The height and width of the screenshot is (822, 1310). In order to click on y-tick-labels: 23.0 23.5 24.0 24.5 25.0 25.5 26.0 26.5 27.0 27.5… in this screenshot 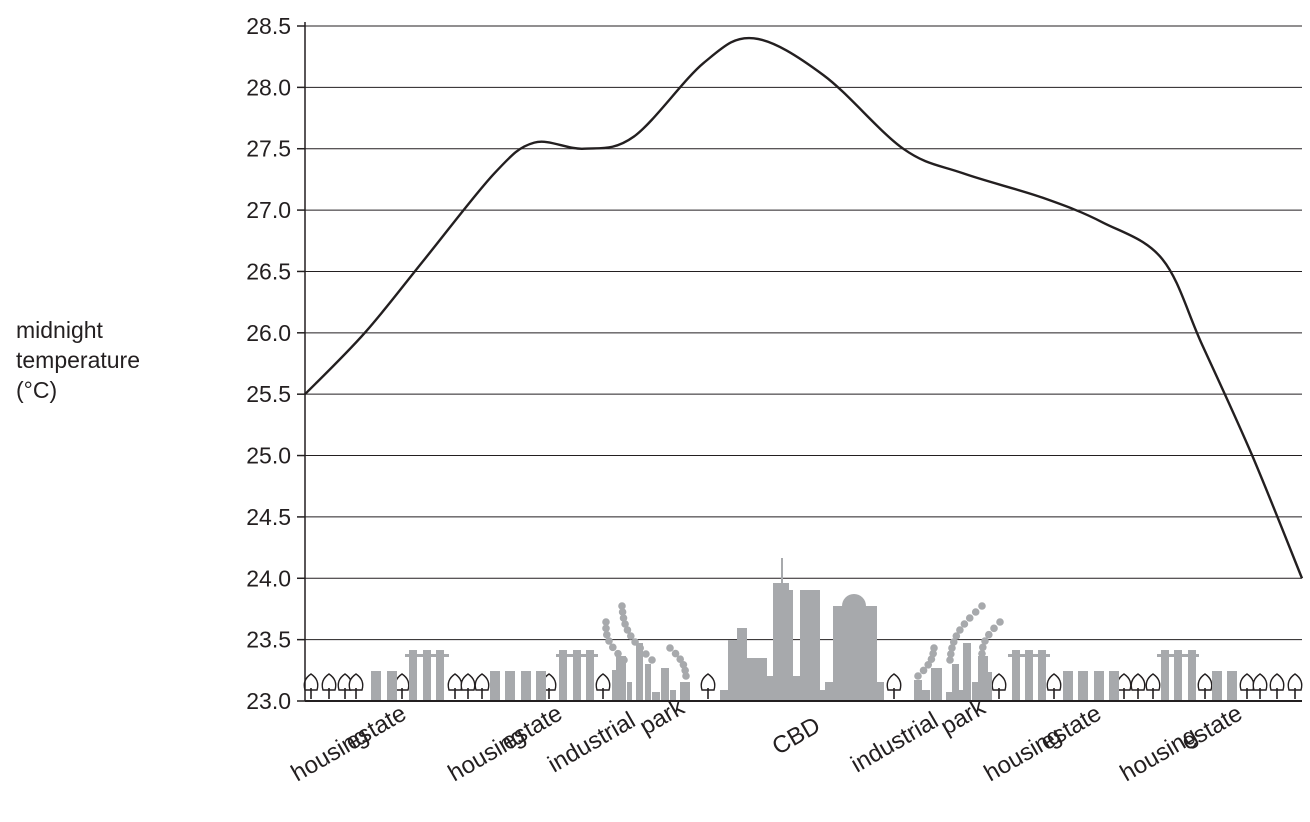, I will do `click(268, 363)`.